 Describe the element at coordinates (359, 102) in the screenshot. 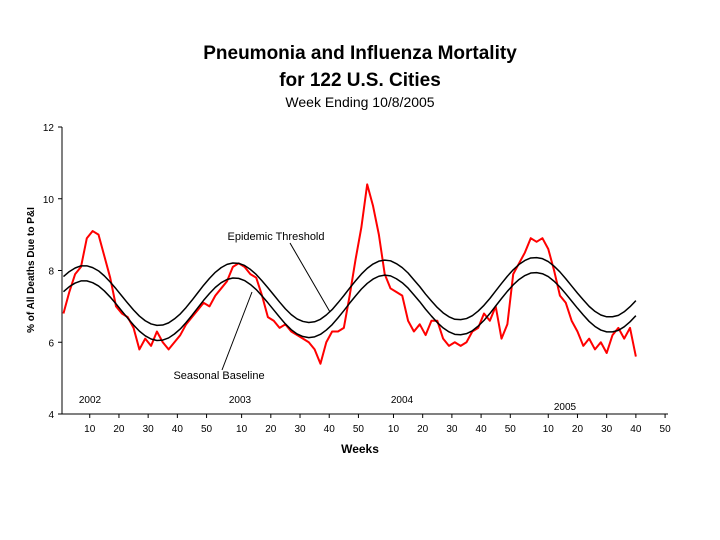

I see `chart-subtitle: Week Ending 10/8/2005` at that location.